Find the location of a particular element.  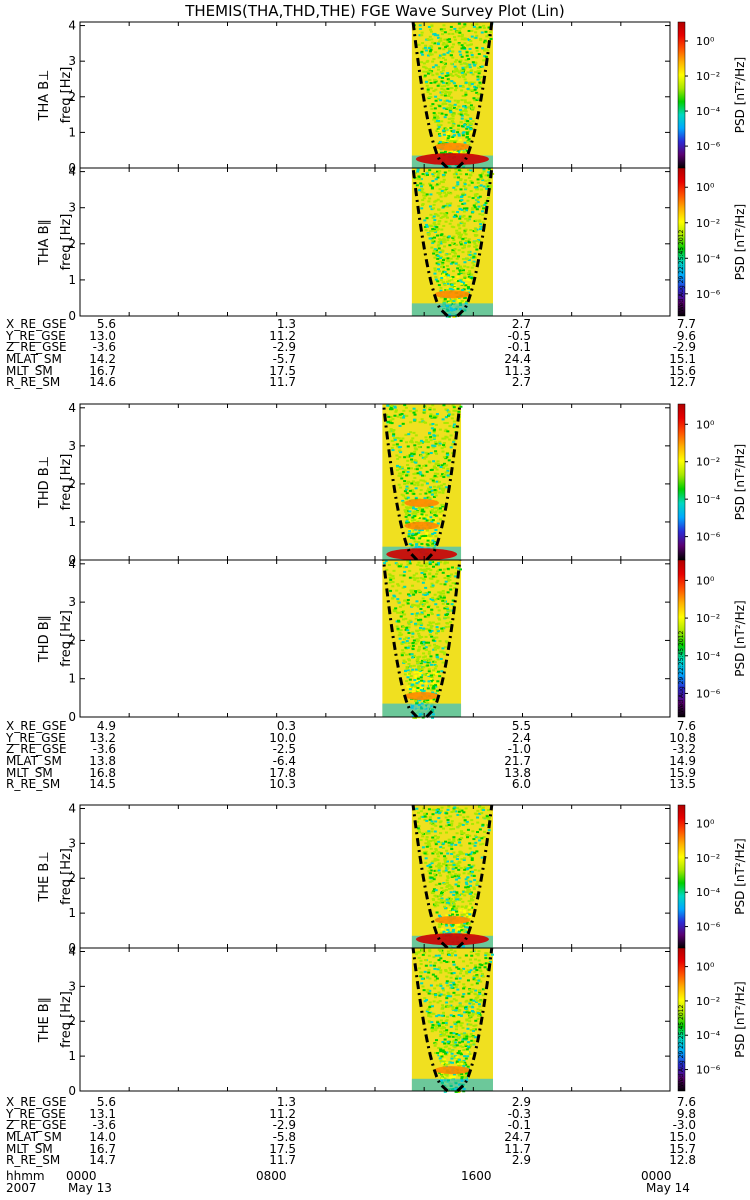

ephemeris-value: -3.6 is located at coordinates (104, 749).